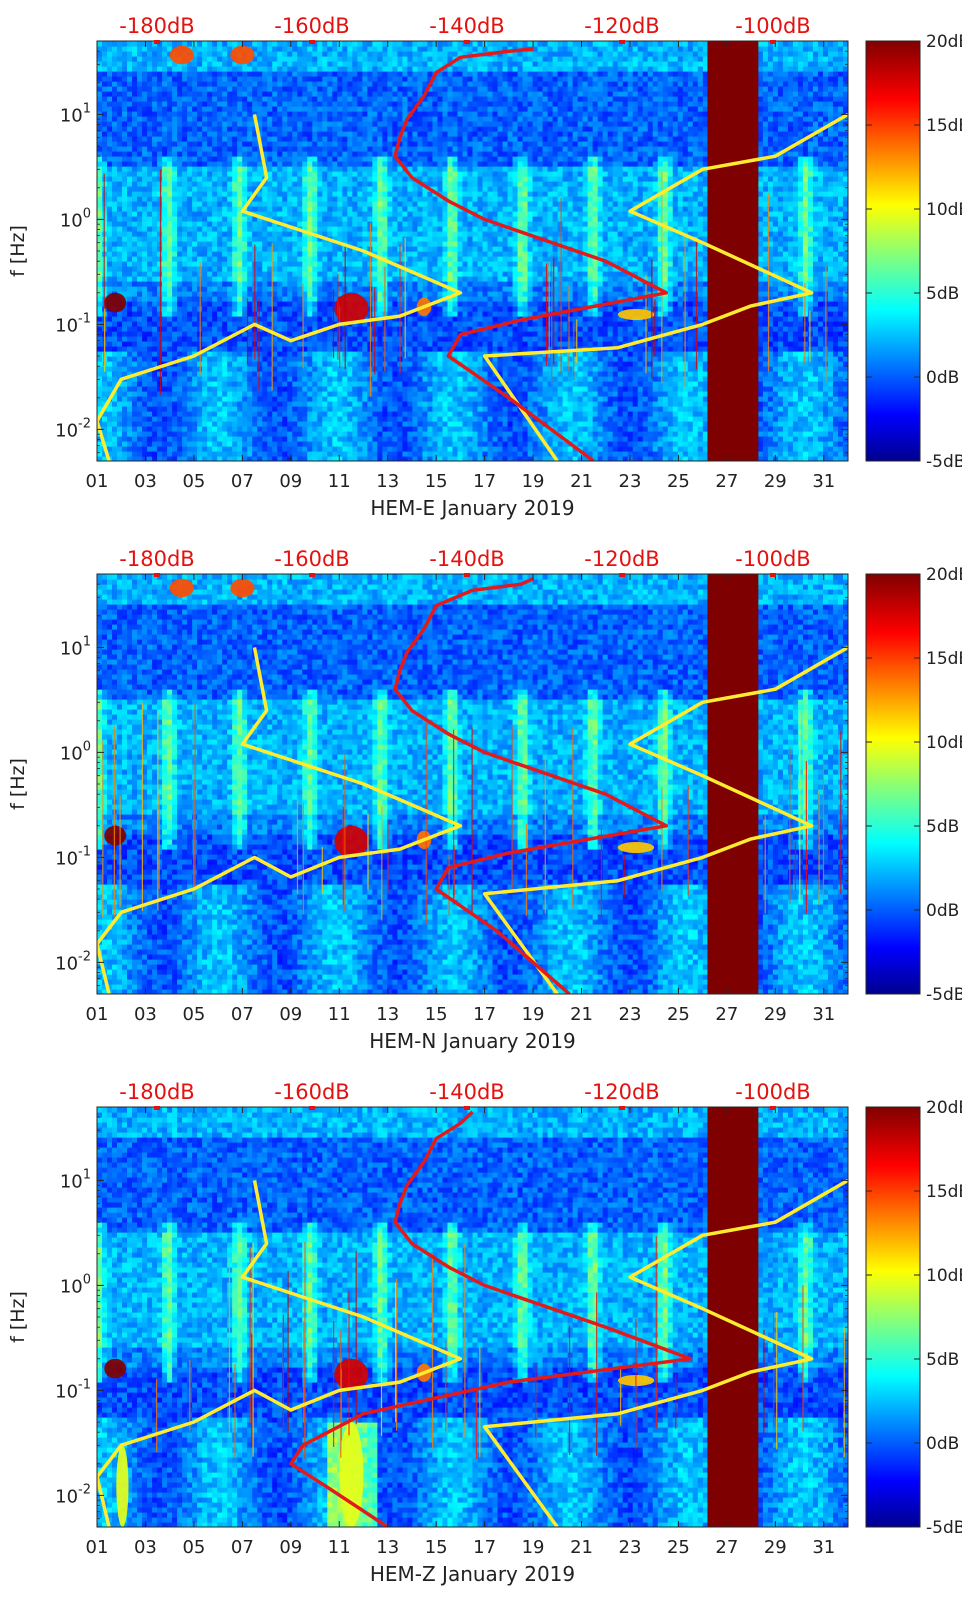  Describe the element at coordinates (472, 508) in the screenshot. I see `x-axis-label: HEM-E January 2019` at that location.